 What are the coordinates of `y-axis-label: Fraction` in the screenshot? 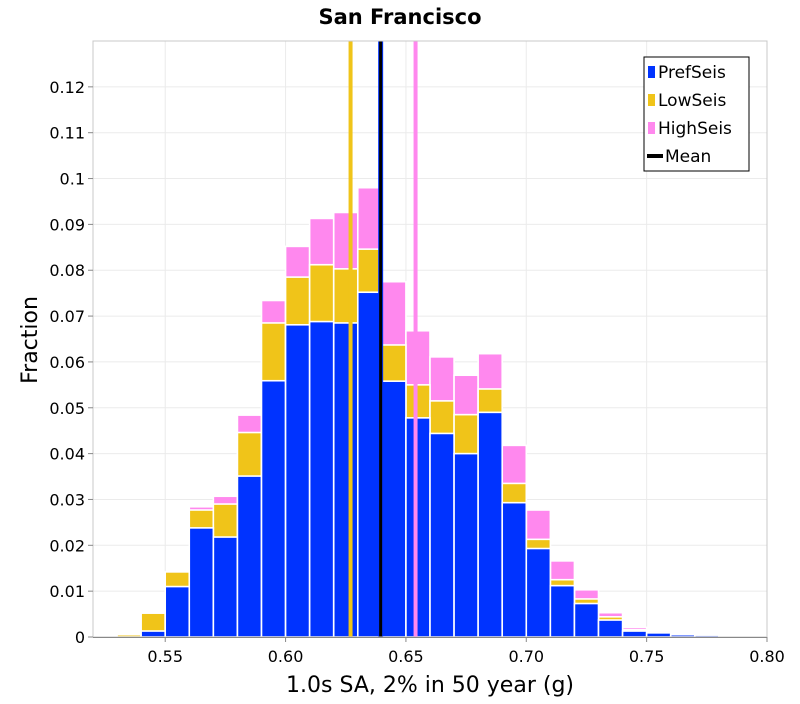 It's located at (30, 340).